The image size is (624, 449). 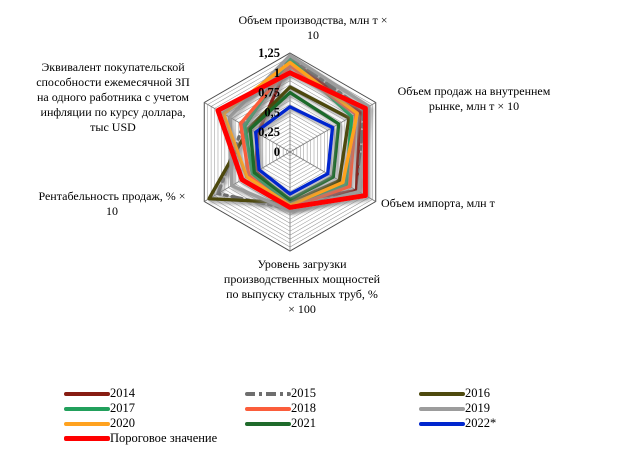 I want to click on series-2022-, so click(x=294, y=150).